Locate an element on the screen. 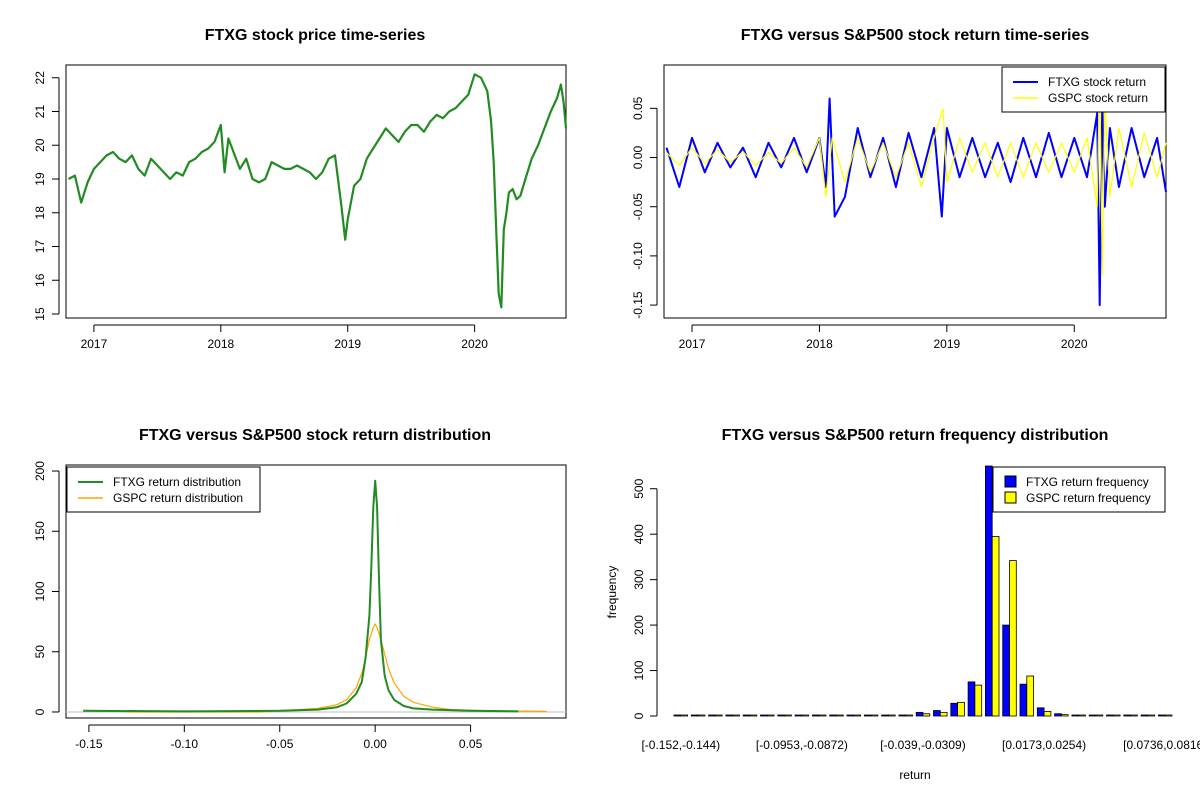  freq-y-tick-label: 100 is located at coordinates (639, 670).